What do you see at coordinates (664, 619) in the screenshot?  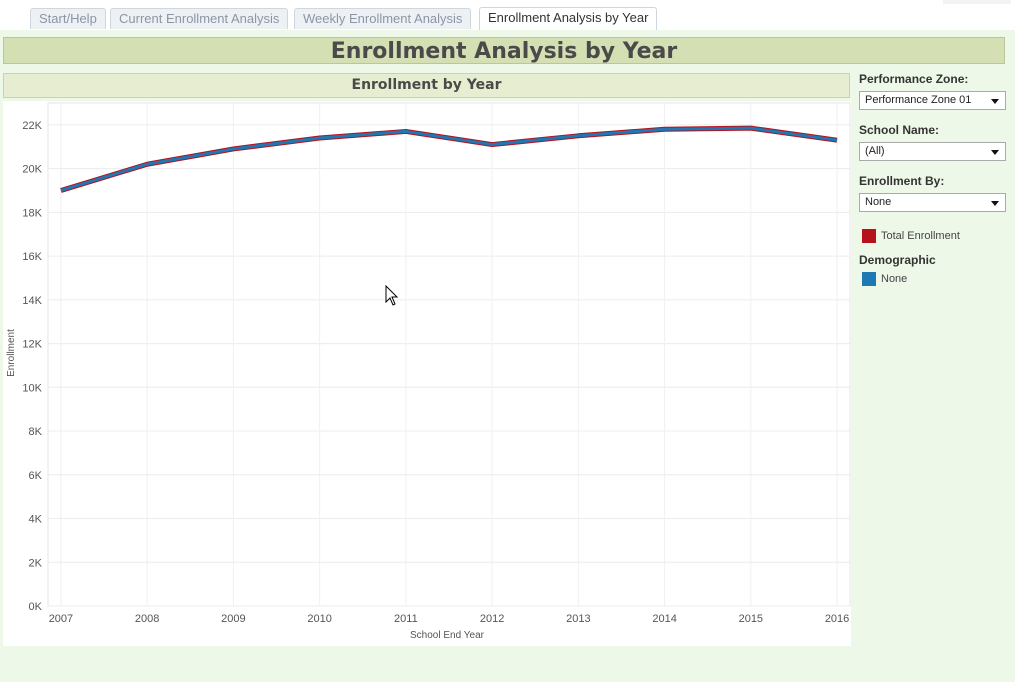 I see `x-tick-label: 2014` at bounding box center [664, 619].